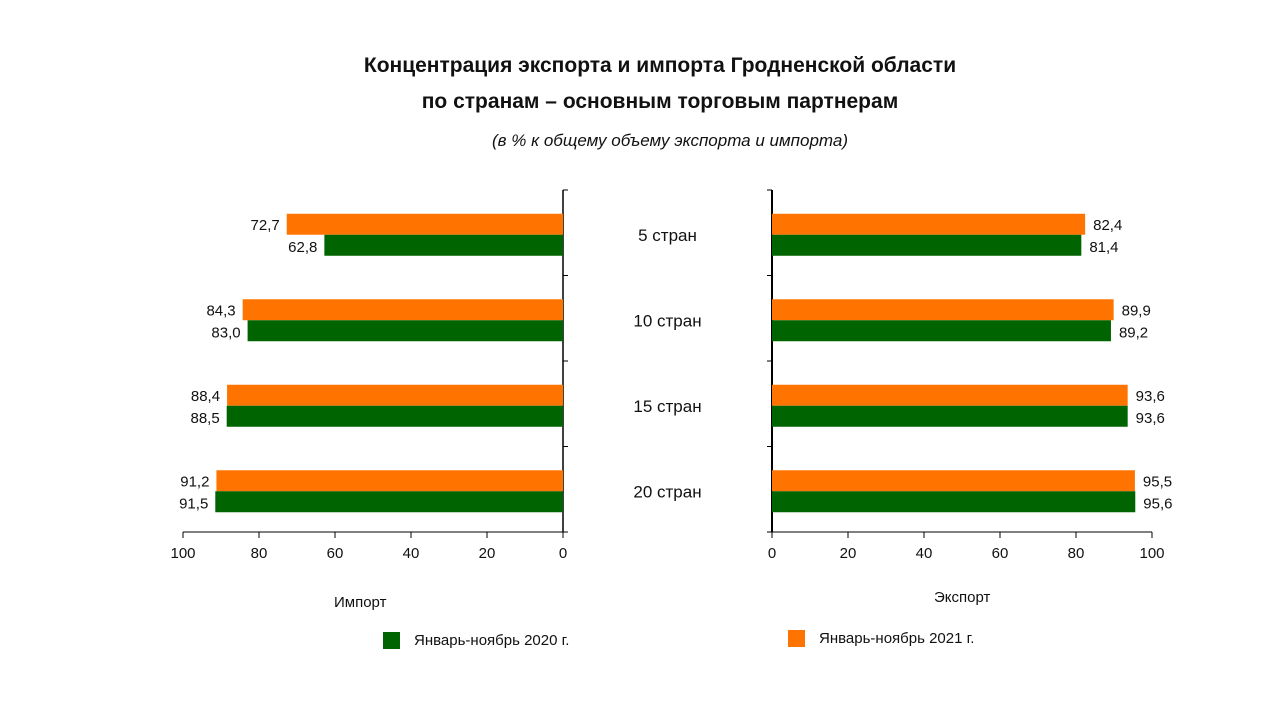 Image resolution: width=1280 pixels, height=720 pixels. Describe the element at coordinates (1151, 553) in the screenshot. I see `export-x-tick-label: 100` at that location.